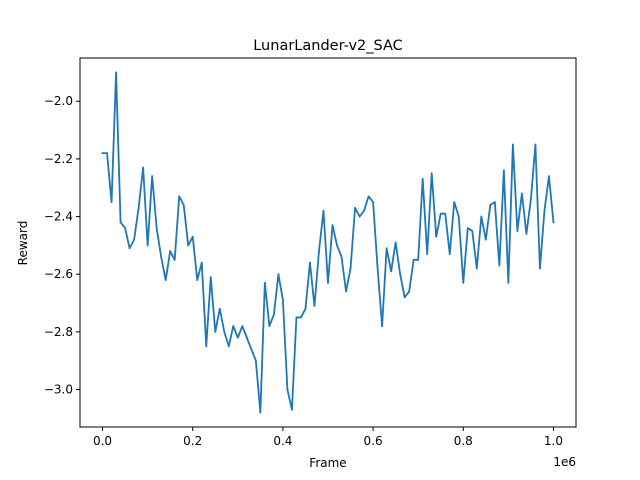 The height and width of the screenshot is (480, 640). I want to click on x-tick-label: 0.4, so click(282, 441).